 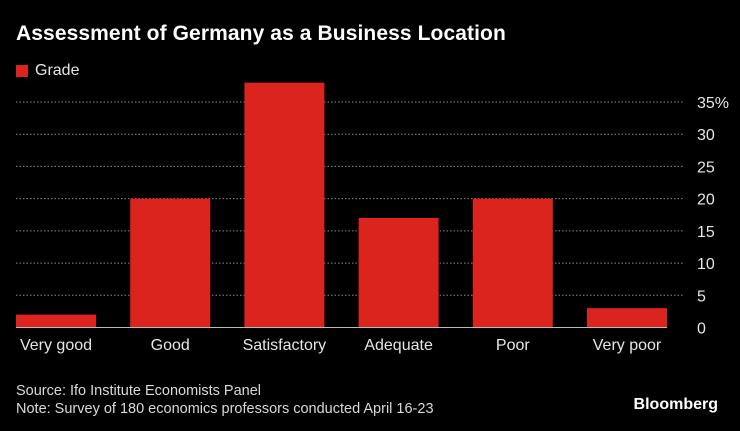 I want to click on y-tick-label: 0, so click(x=701, y=329).